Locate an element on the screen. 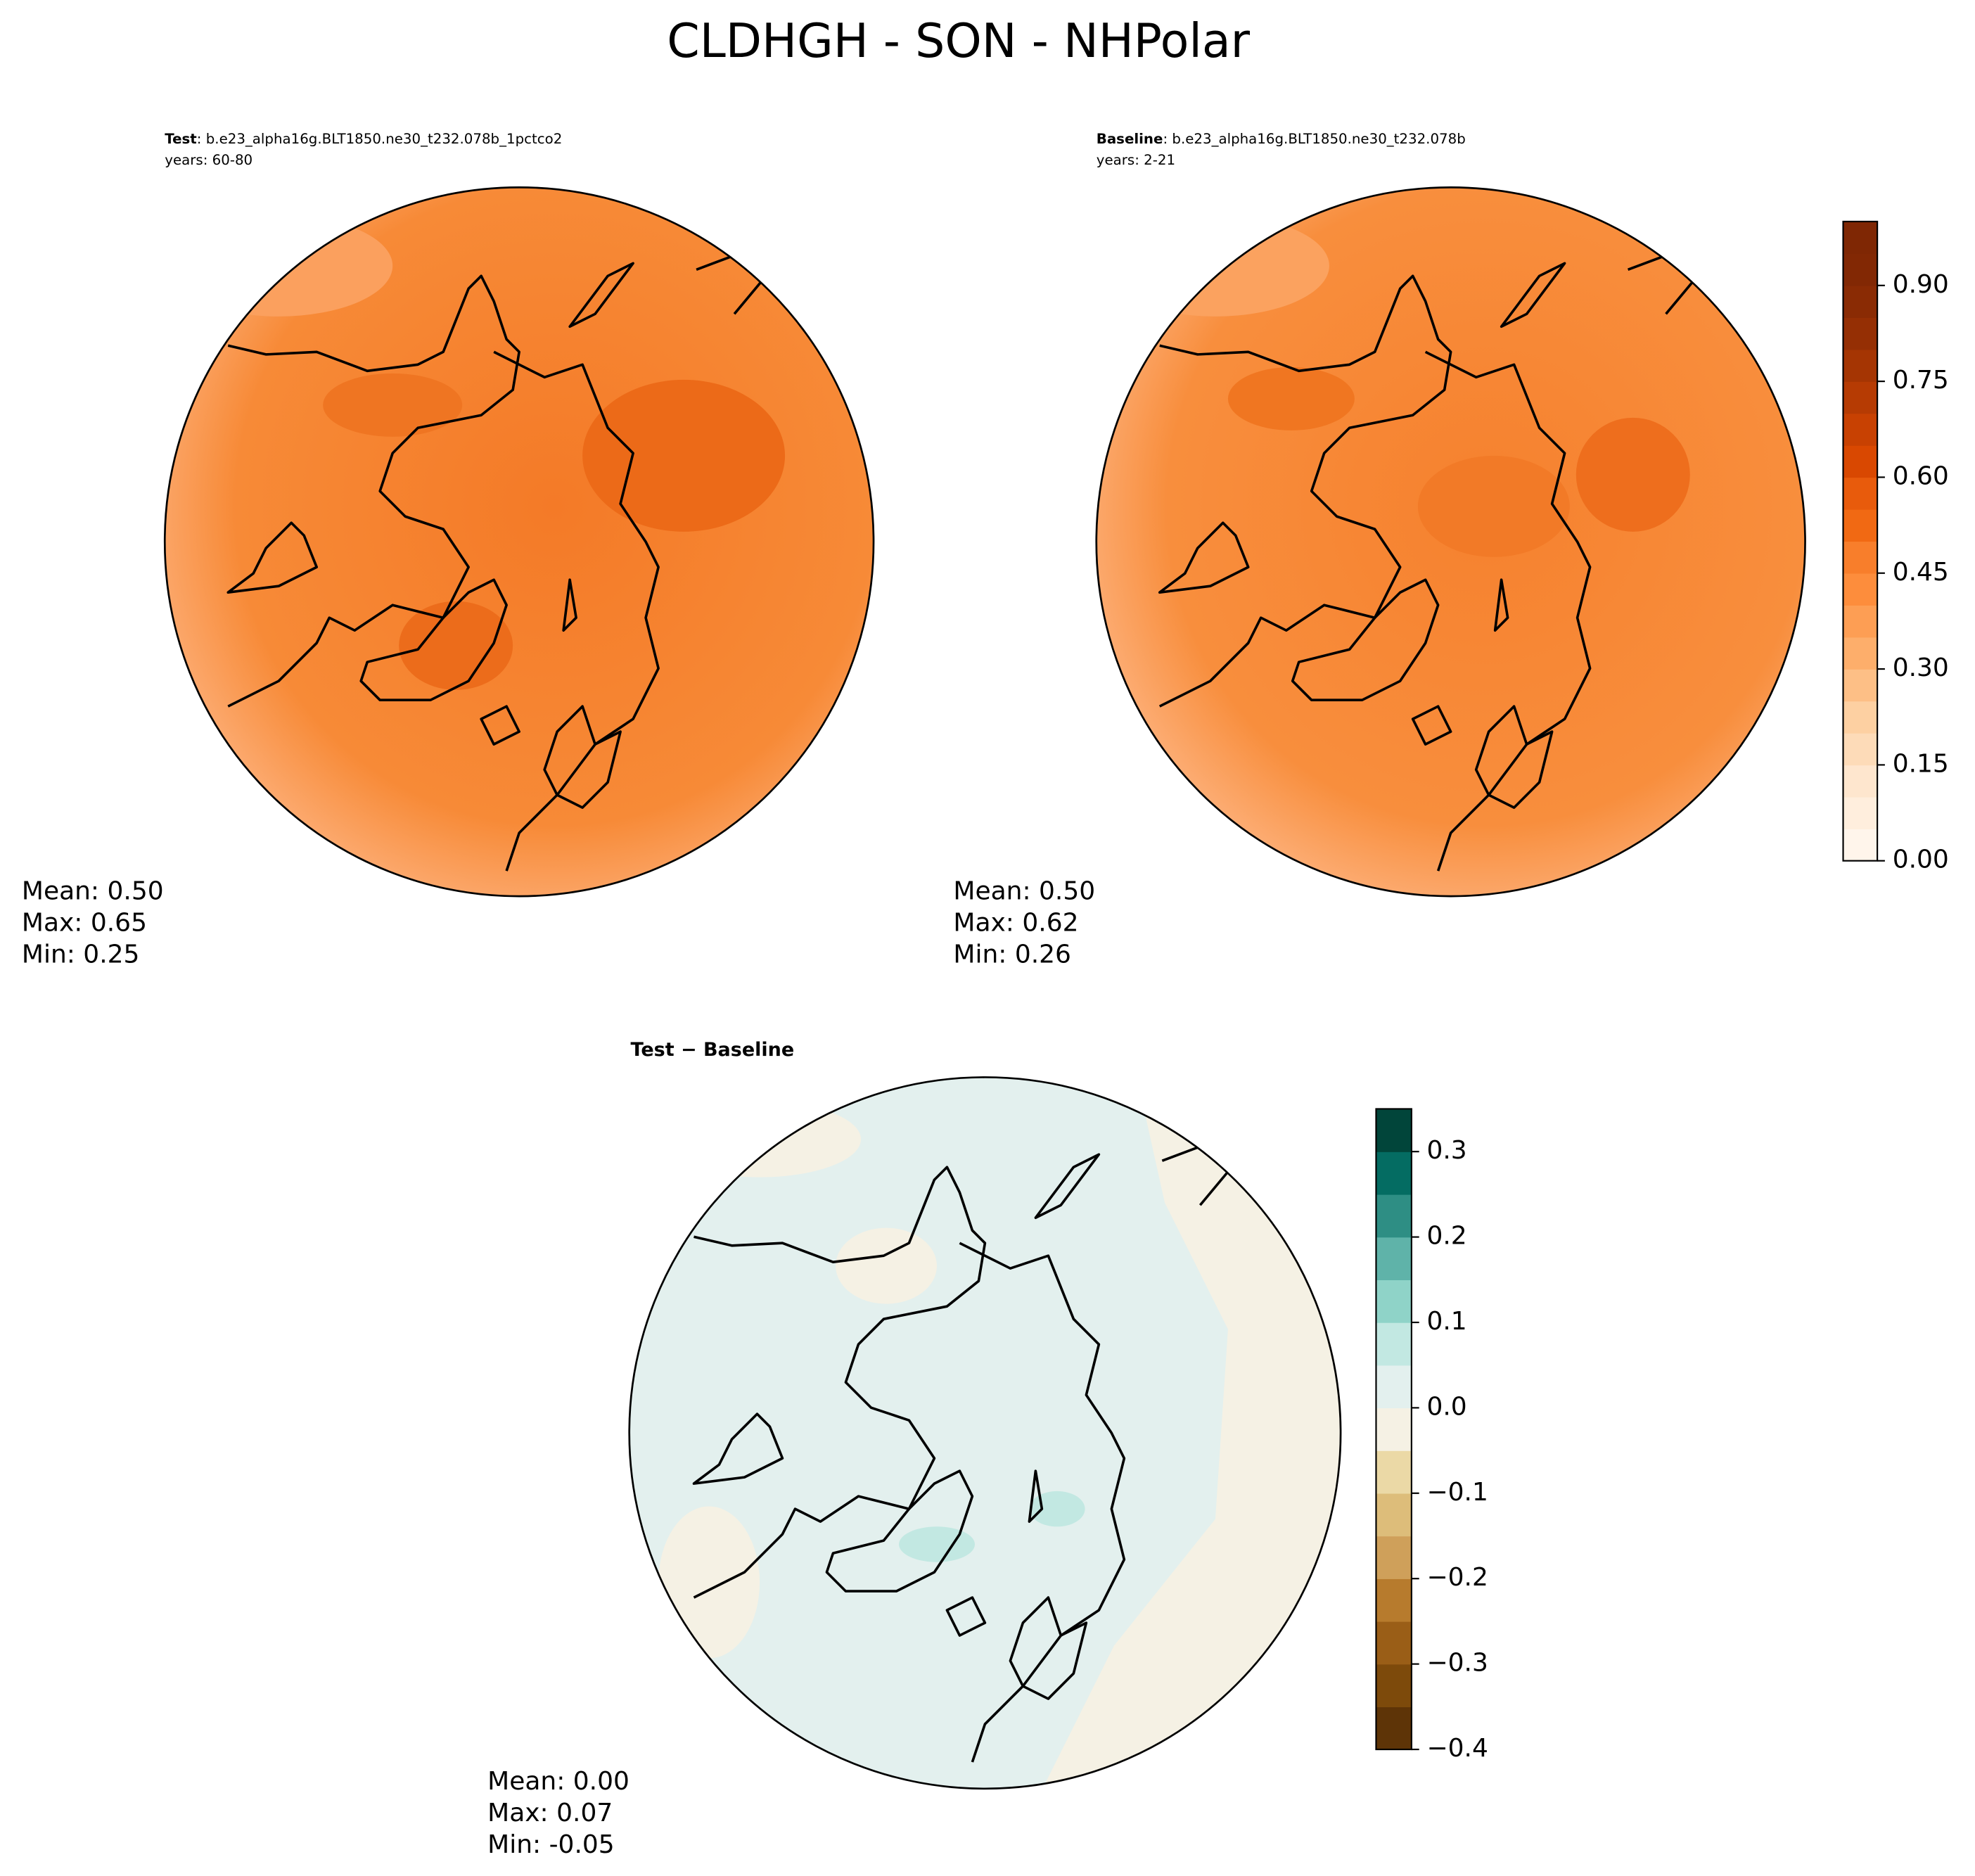 This screenshot has width=1975, height=1876. colorbar-tick-label: 0.90 is located at coordinates (1921, 284).